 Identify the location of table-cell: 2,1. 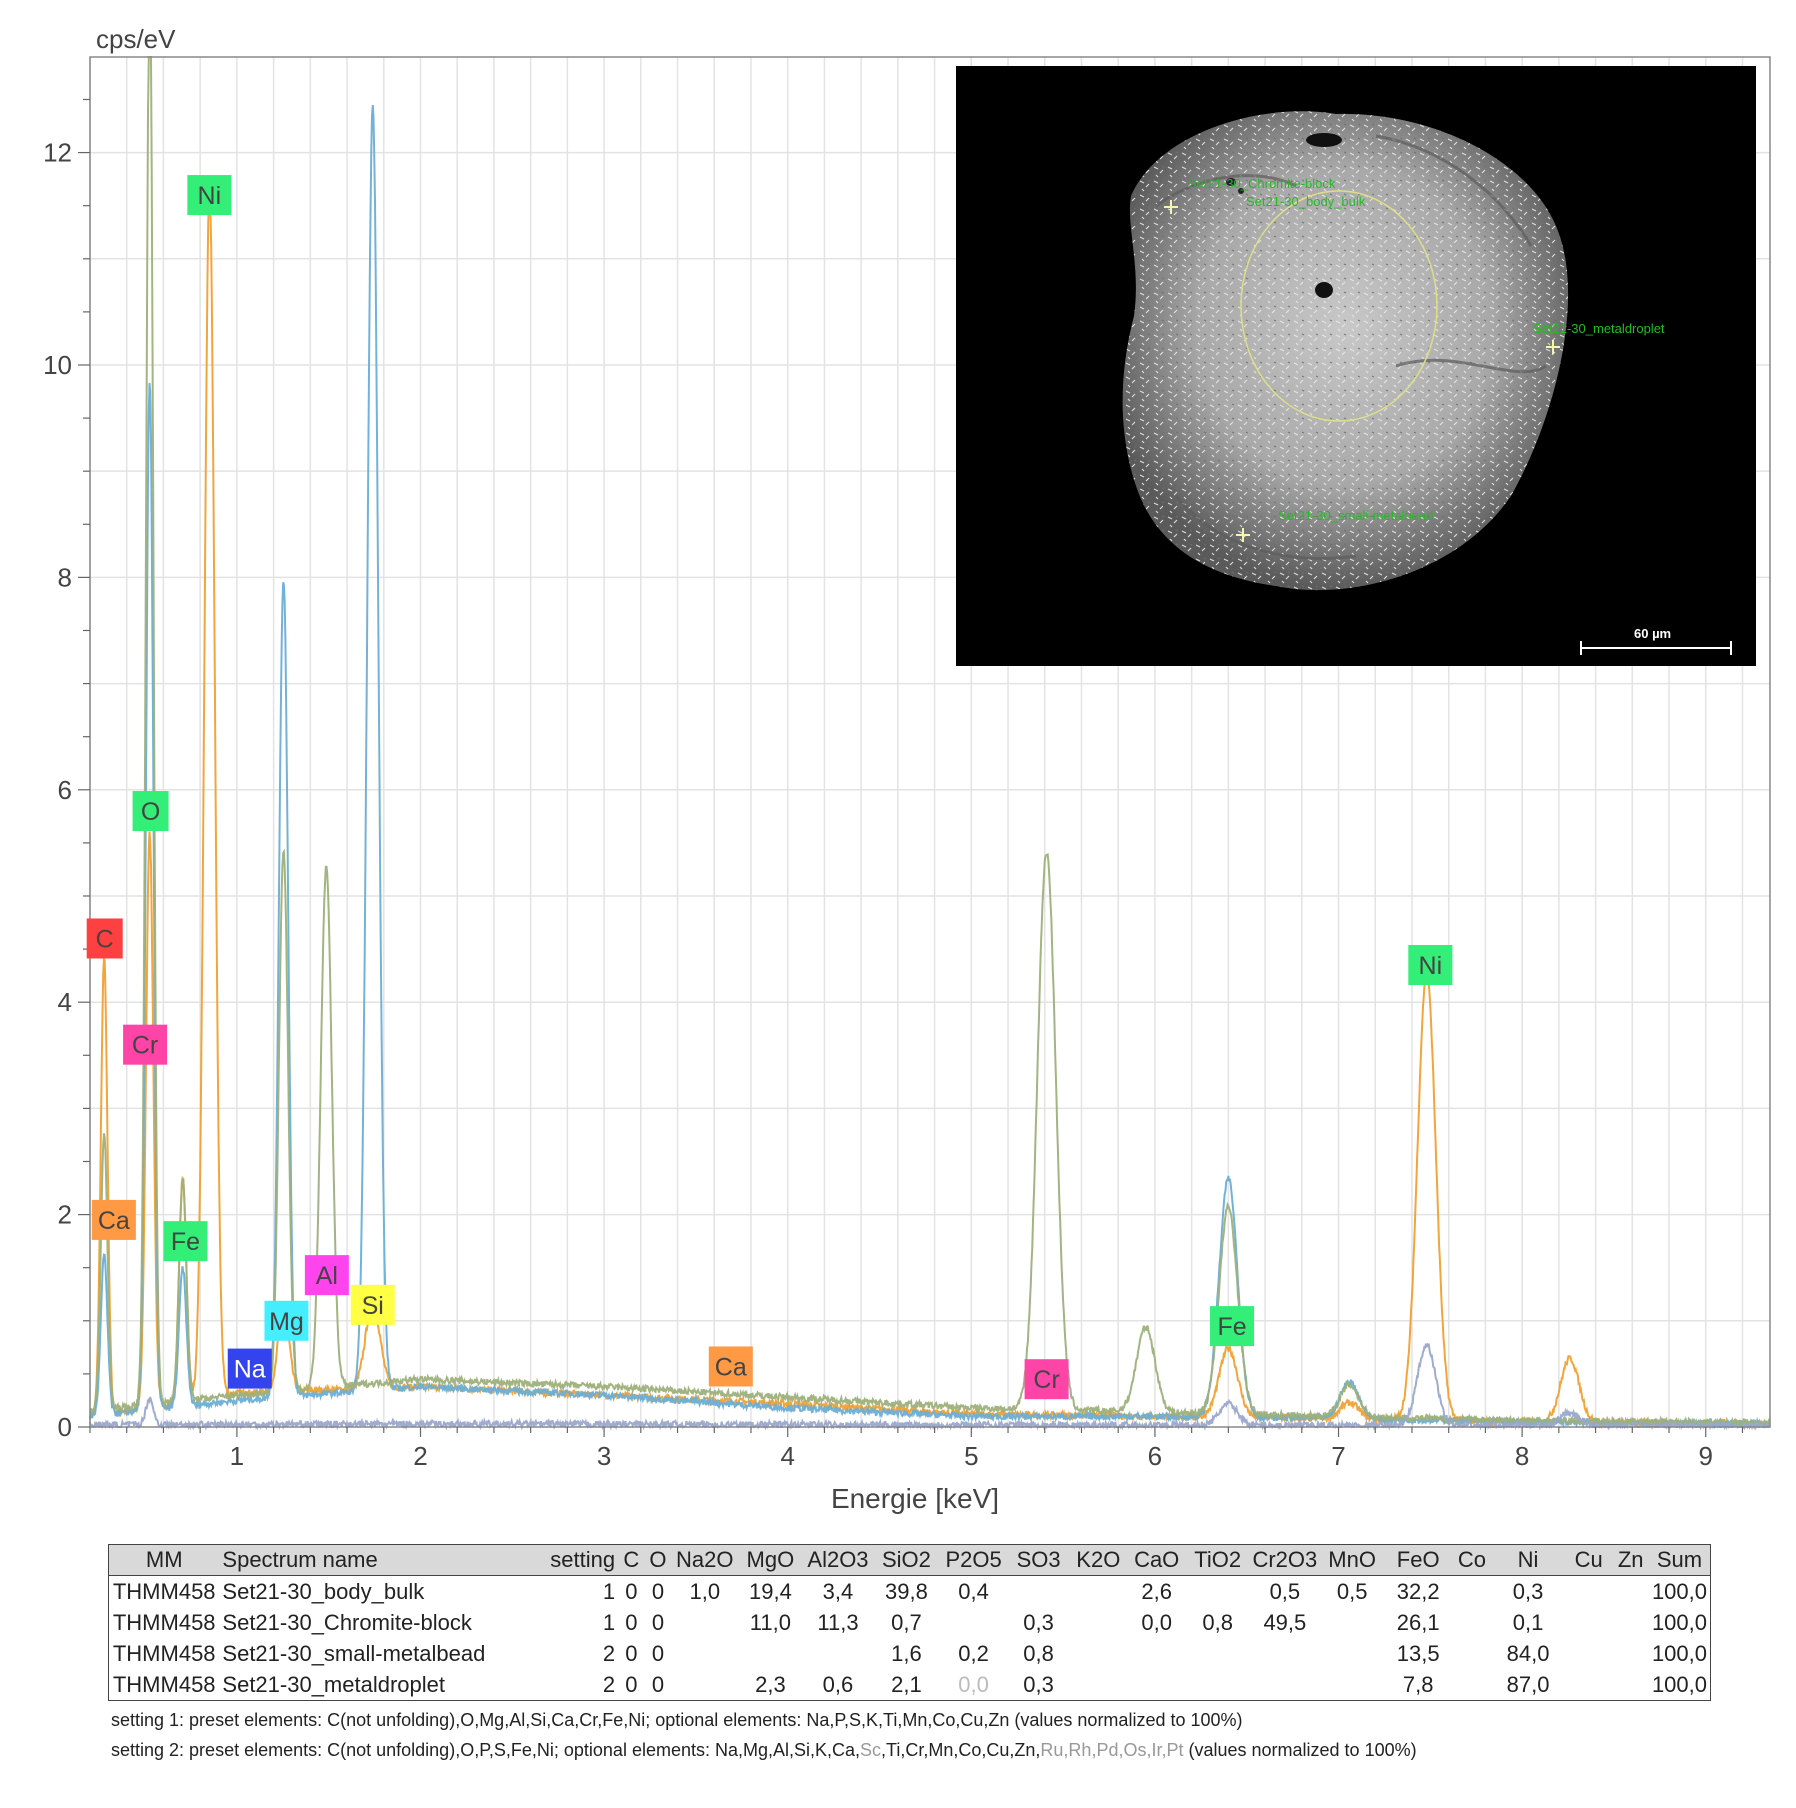
(906, 1684).